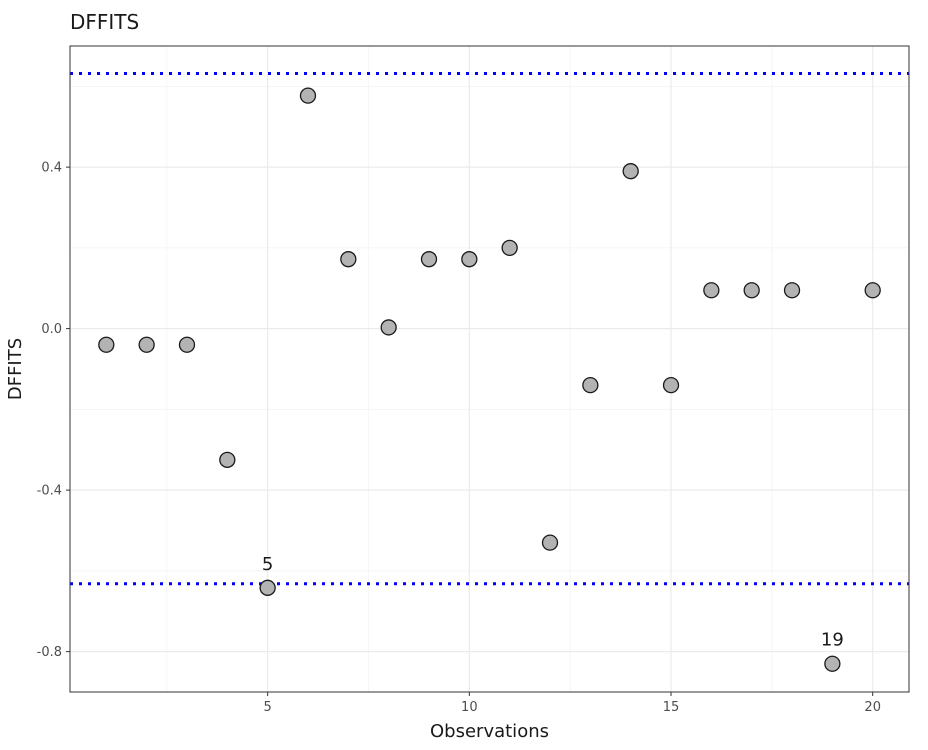  I want to click on x-axis-title: Observations, so click(489, 731).